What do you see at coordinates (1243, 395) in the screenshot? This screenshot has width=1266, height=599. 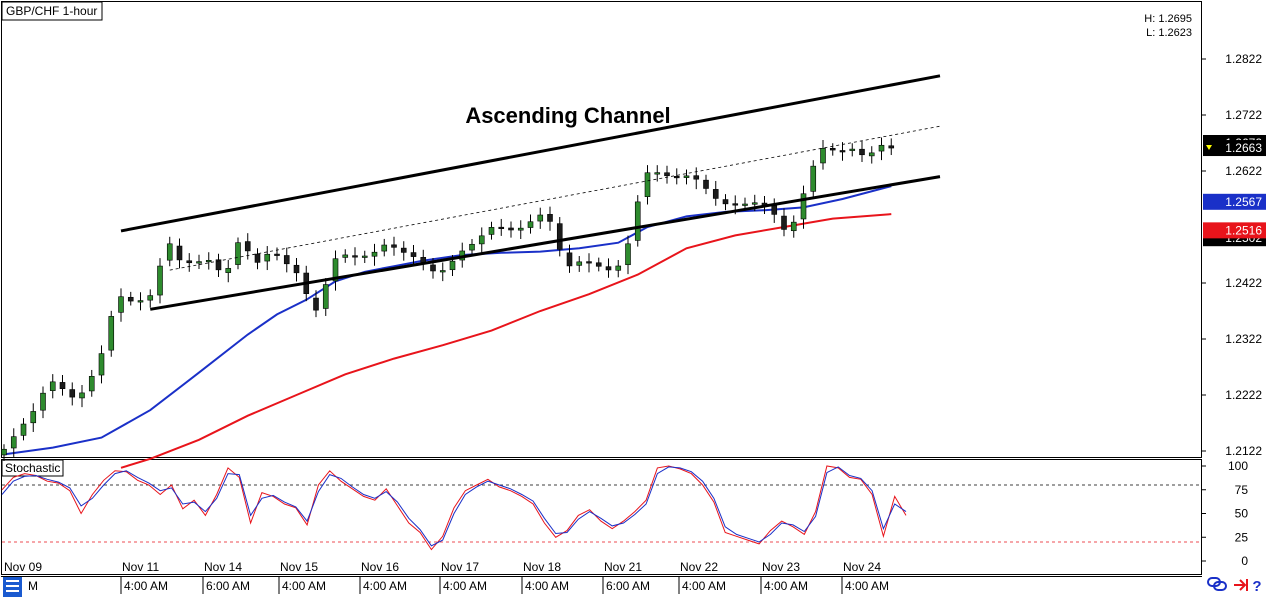 I see `price-tick-label: 1.2222` at bounding box center [1243, 395].